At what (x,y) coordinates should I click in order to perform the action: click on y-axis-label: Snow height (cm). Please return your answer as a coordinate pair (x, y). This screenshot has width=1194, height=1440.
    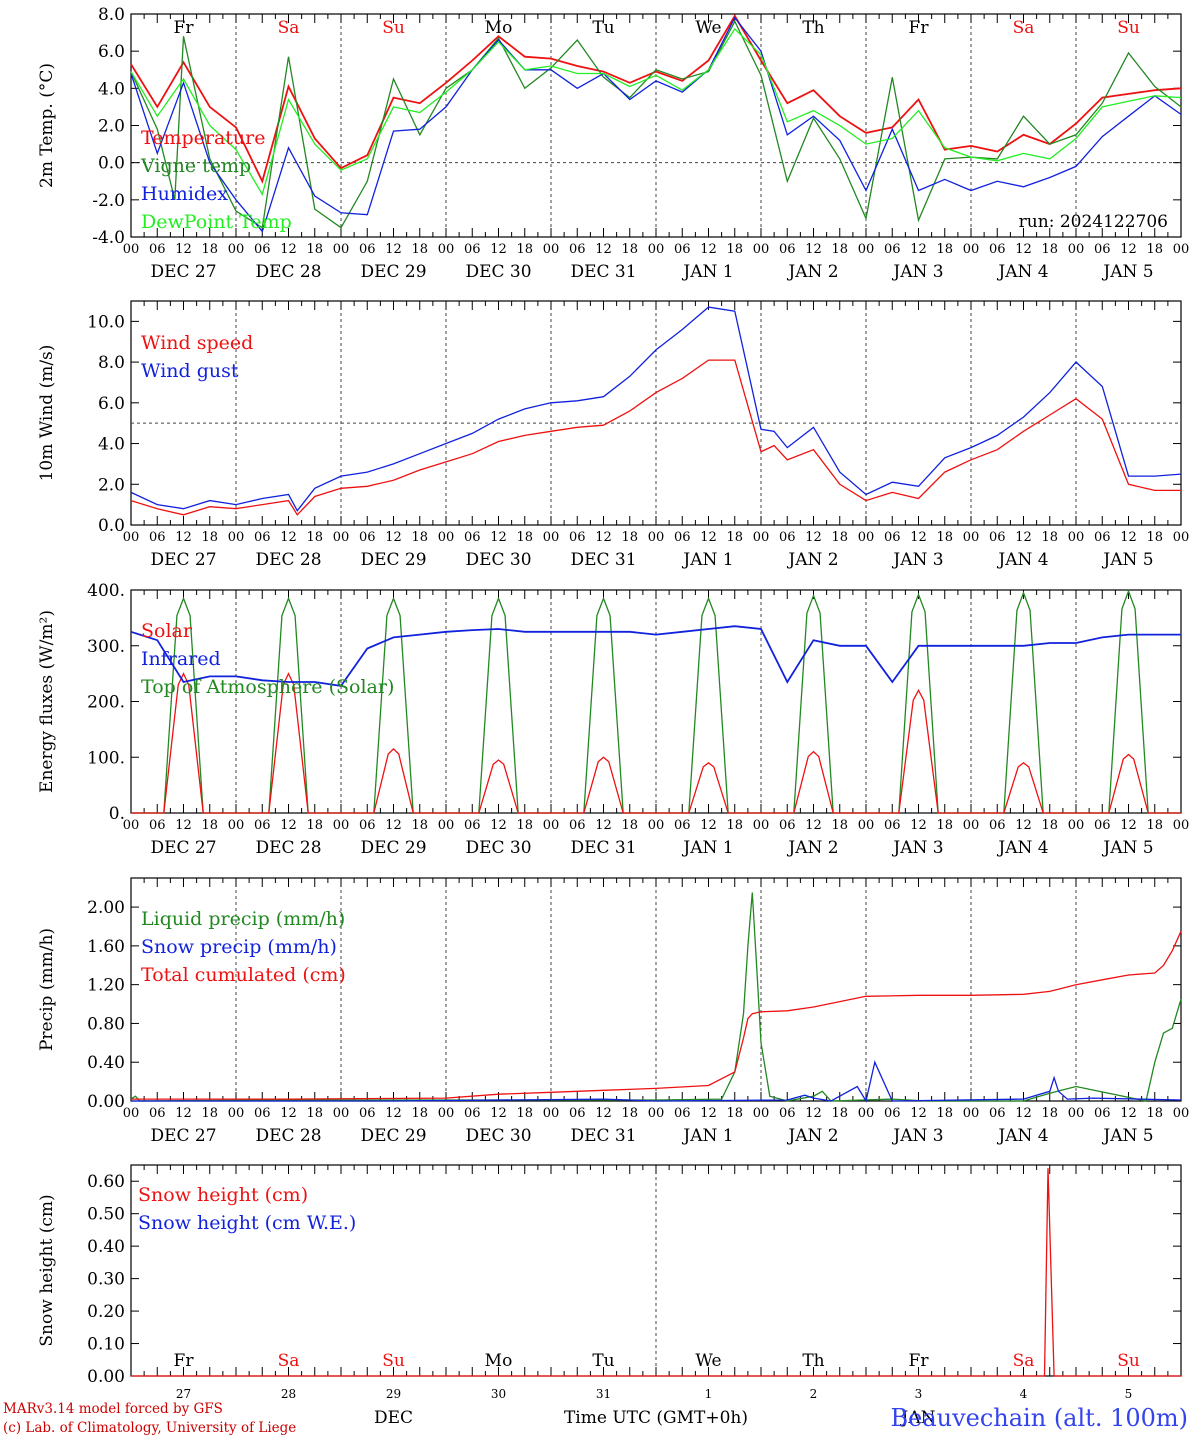
    Looking at the image, I should click on (47, 1270).